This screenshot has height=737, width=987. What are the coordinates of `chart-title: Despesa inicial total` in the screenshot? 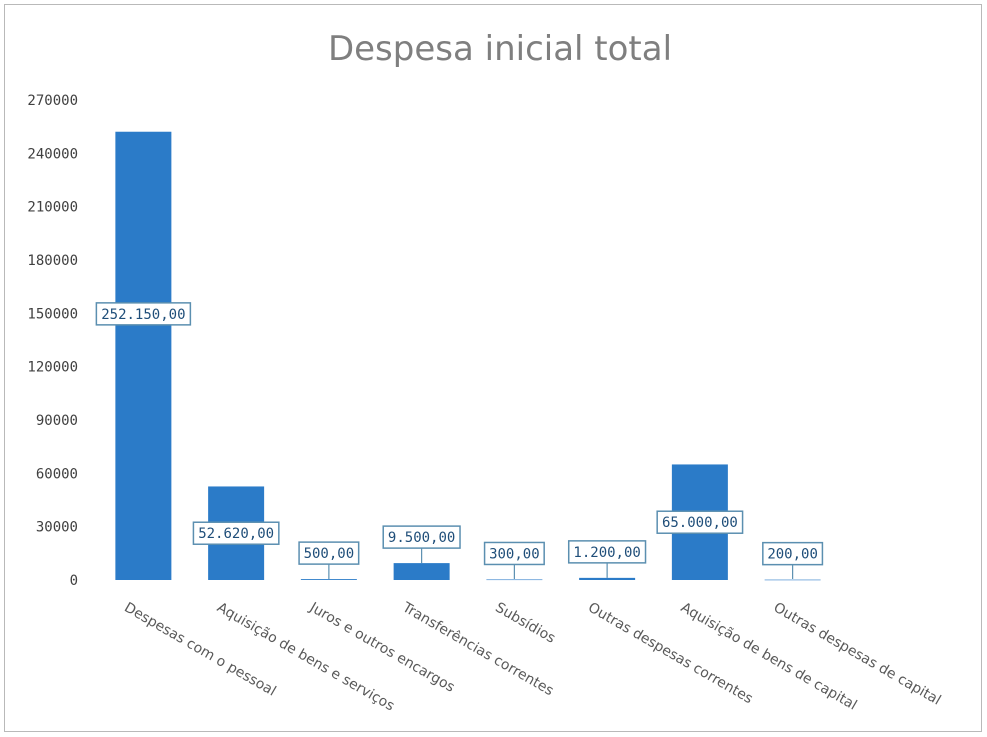 It's located at (500, 49).